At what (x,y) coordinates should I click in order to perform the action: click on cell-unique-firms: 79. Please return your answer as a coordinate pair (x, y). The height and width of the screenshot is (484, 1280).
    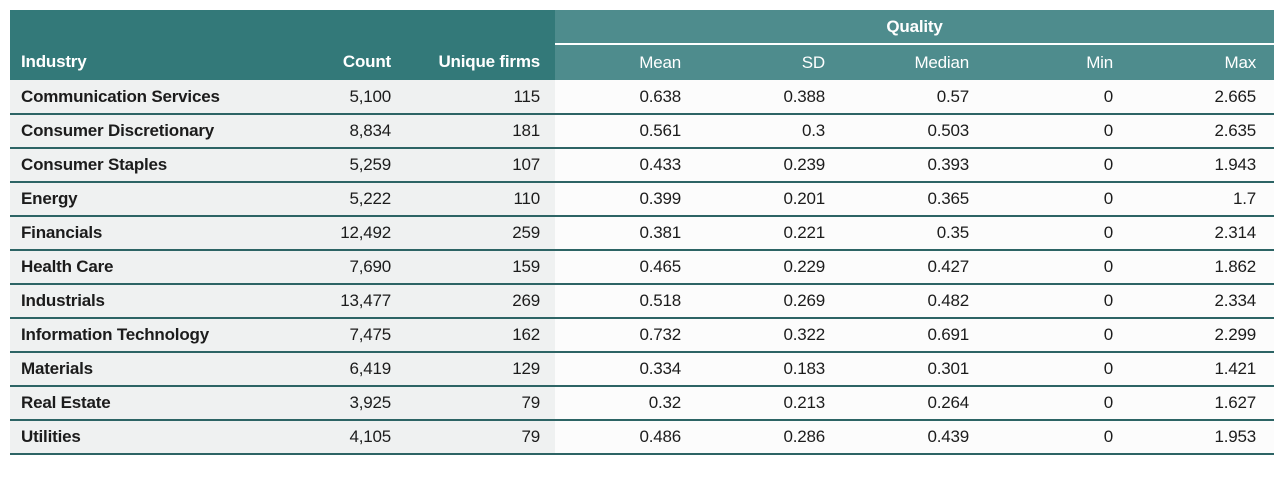
    Looking at the image, I should click on (477, 437).